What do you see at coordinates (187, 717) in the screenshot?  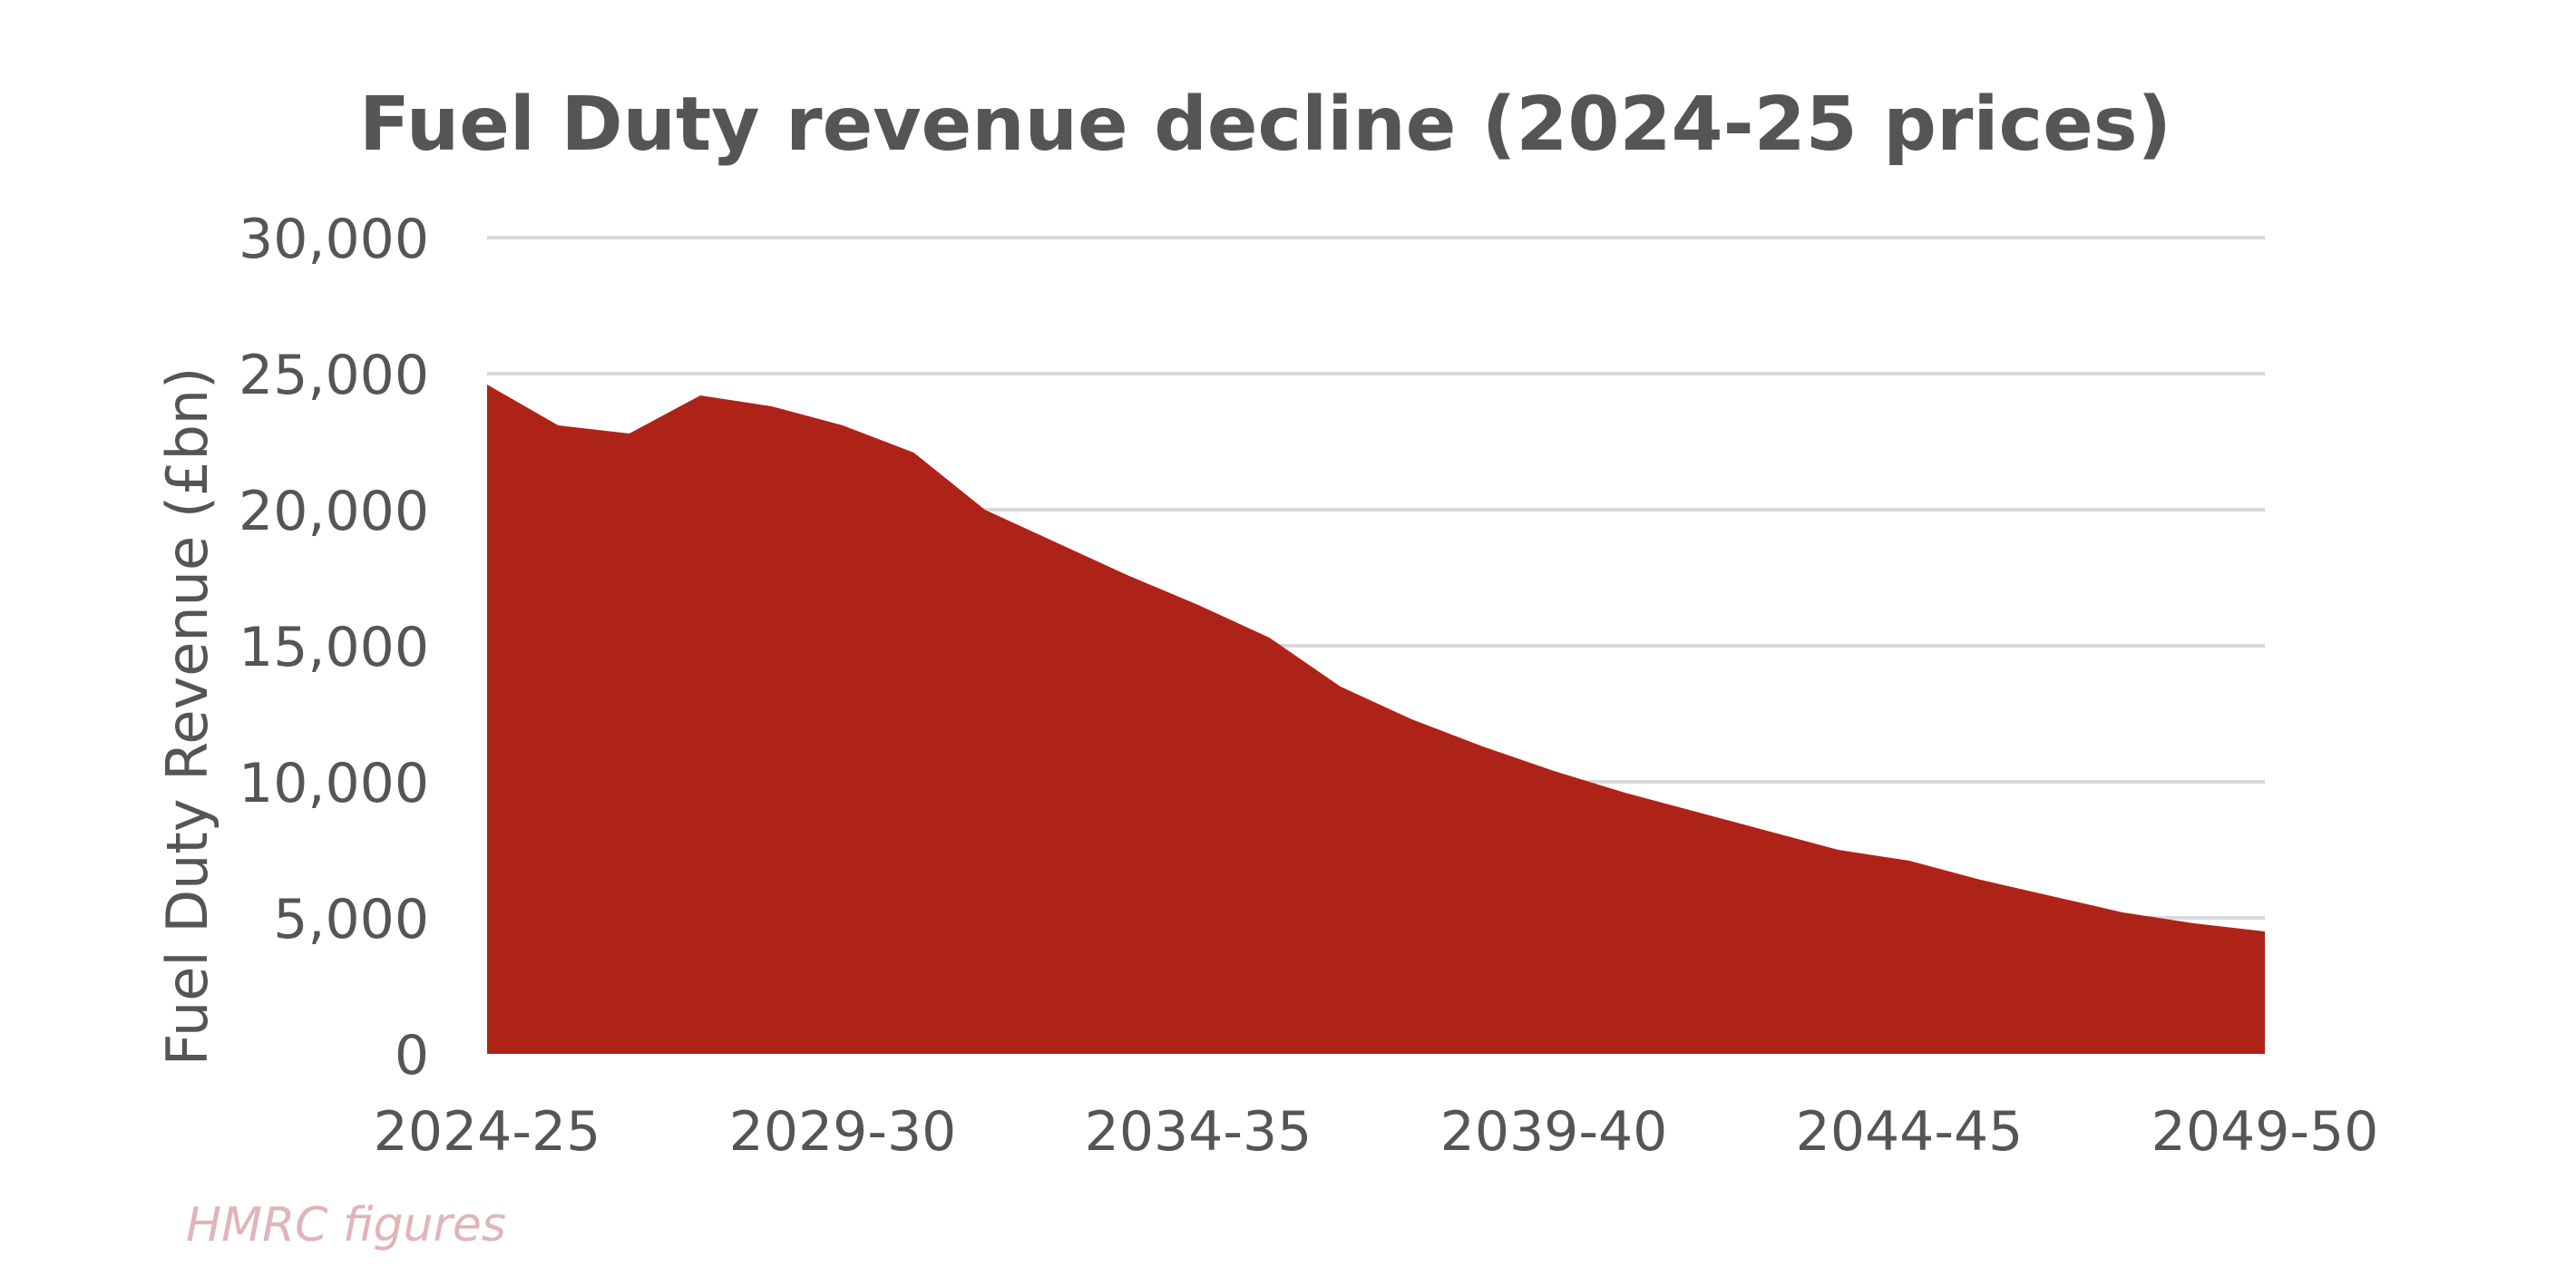 I see `y-axis-title: Fuel Duty Revenue (£bn)` at bounding box center [187, 717].